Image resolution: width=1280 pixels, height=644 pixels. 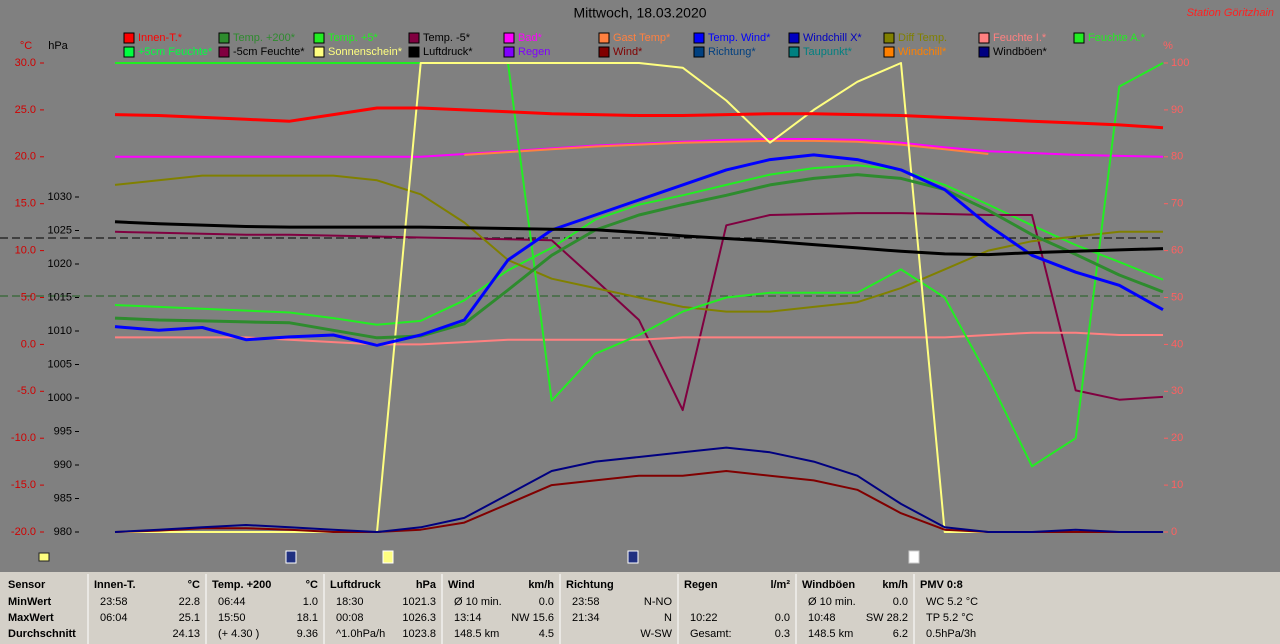 I want to click on column-header: Luftdruck, so click(x=356, y=585).